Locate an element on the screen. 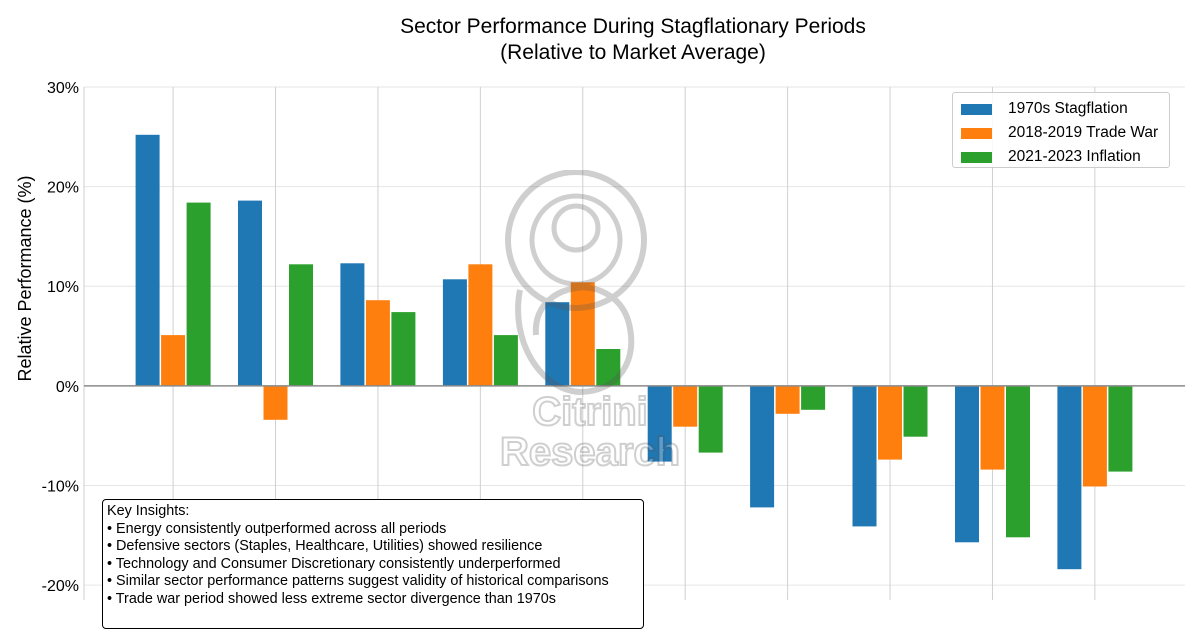 The width and height of the screenshot is (1200, 629). y-tick-label: 10% is located at coordinates (63, 287).